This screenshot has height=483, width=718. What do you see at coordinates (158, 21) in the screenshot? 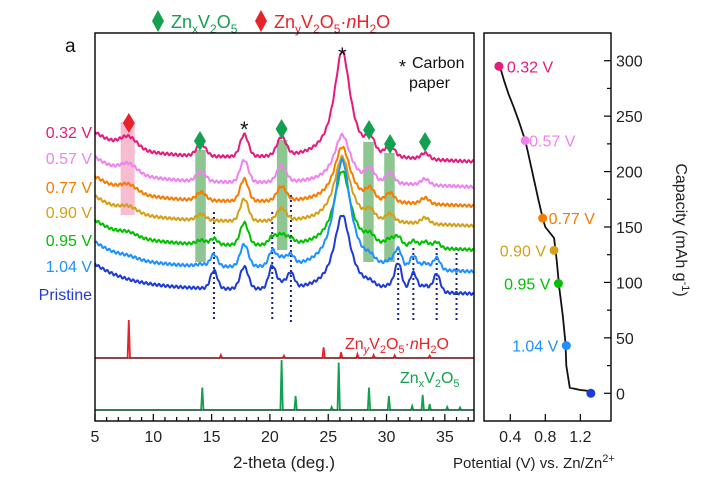
I see `zn-x-diamond-icon` at bounding box center [158, 21].